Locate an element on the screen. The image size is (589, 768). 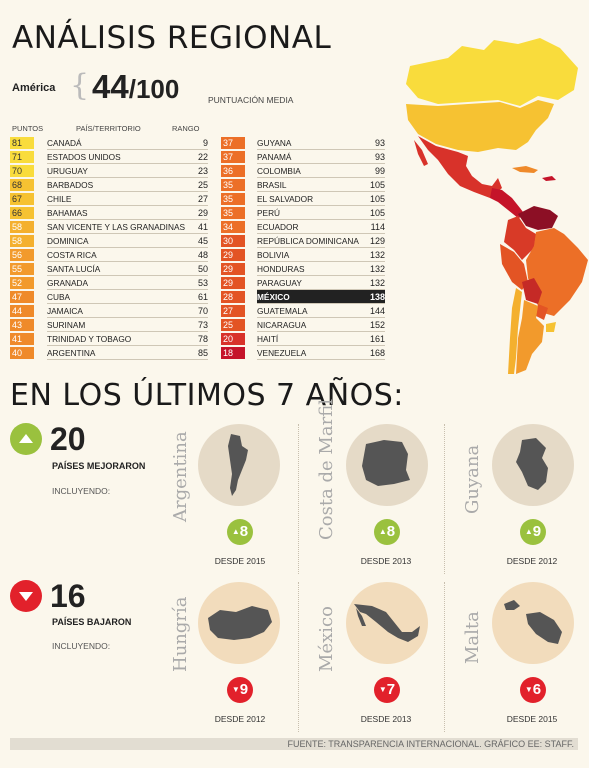
score-cell: 29 is located at coordinates (233, 255).